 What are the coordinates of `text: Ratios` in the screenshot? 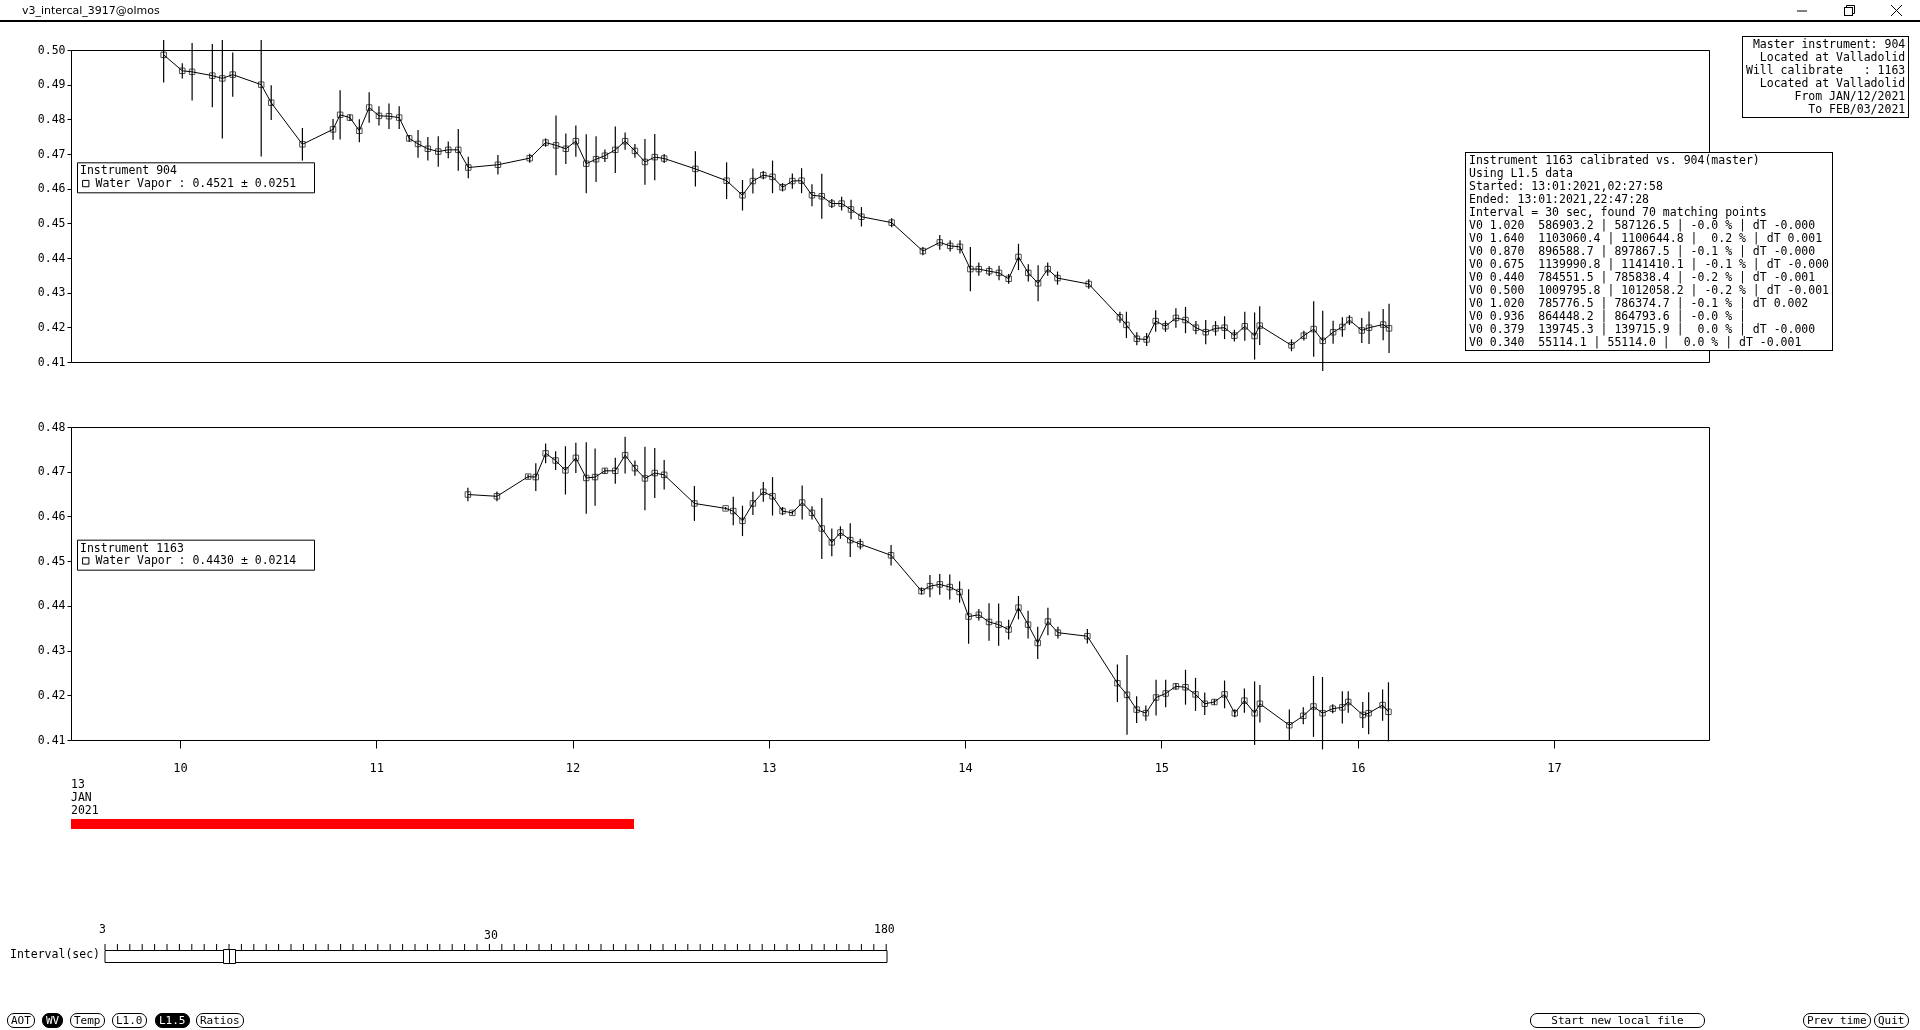 It's located at (220, 1020).